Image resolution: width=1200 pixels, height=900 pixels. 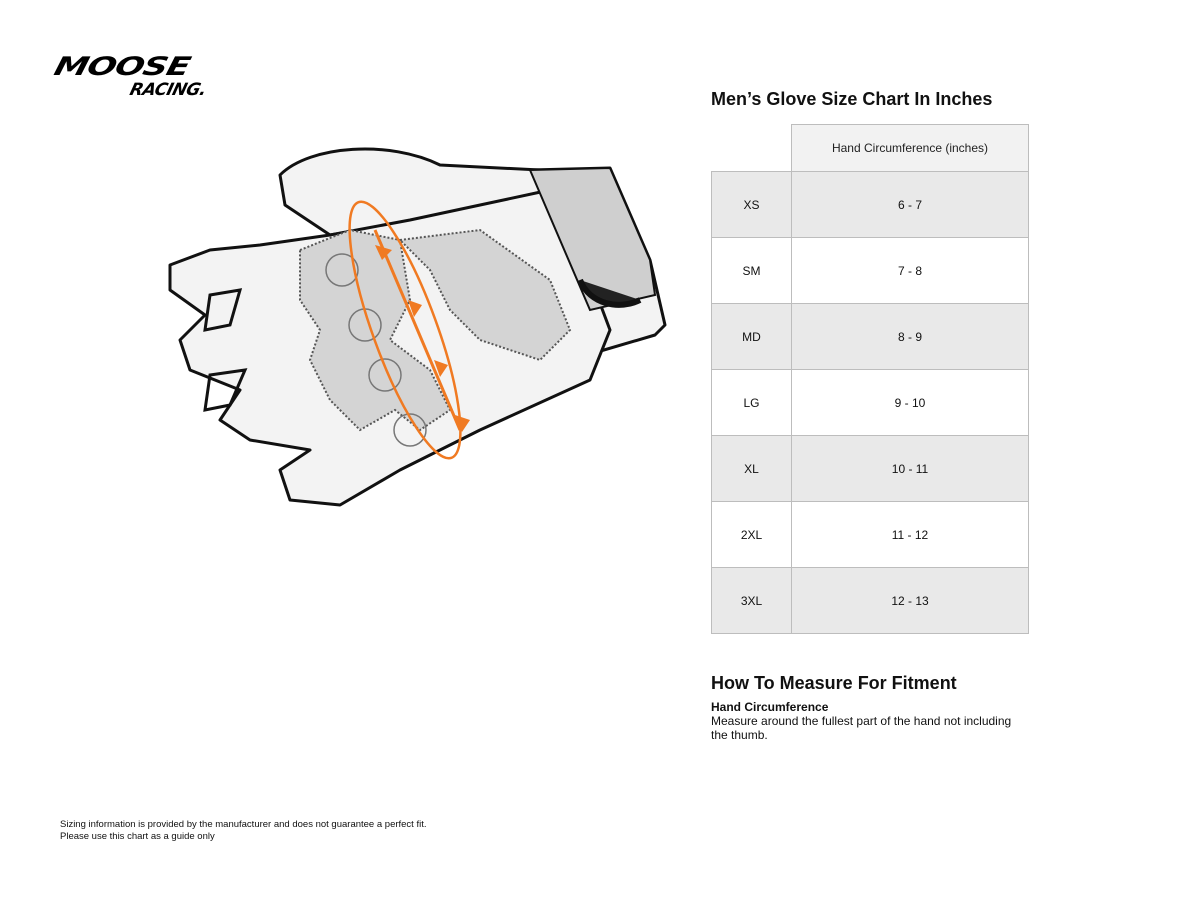 I want to click on value-cell: 7 - 8, so click(x=910, y=270).